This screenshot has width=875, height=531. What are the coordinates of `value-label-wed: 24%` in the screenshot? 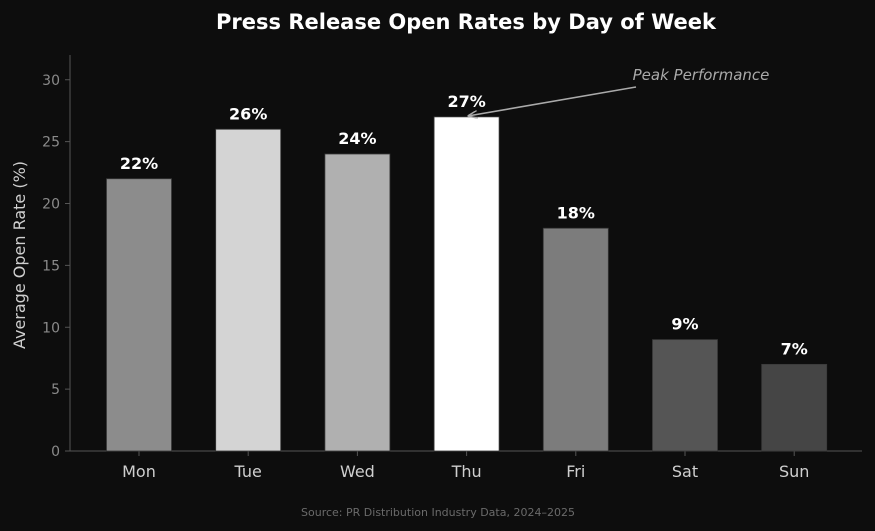 It's located at (357, 138).